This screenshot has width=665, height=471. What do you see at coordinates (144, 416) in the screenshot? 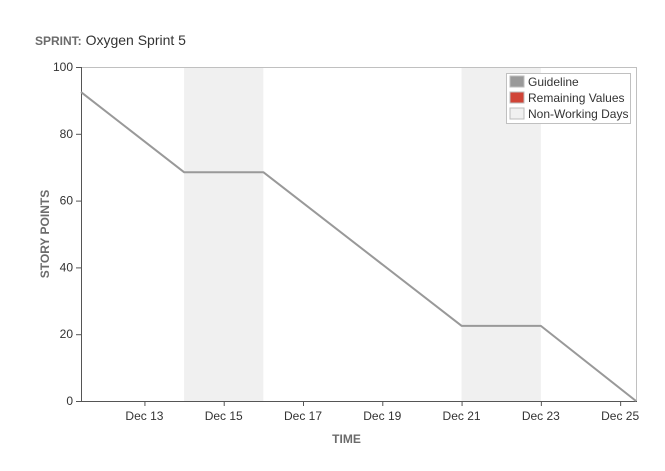
I see `x-tick-label: Dec 13` at bounding box center [144, 416].